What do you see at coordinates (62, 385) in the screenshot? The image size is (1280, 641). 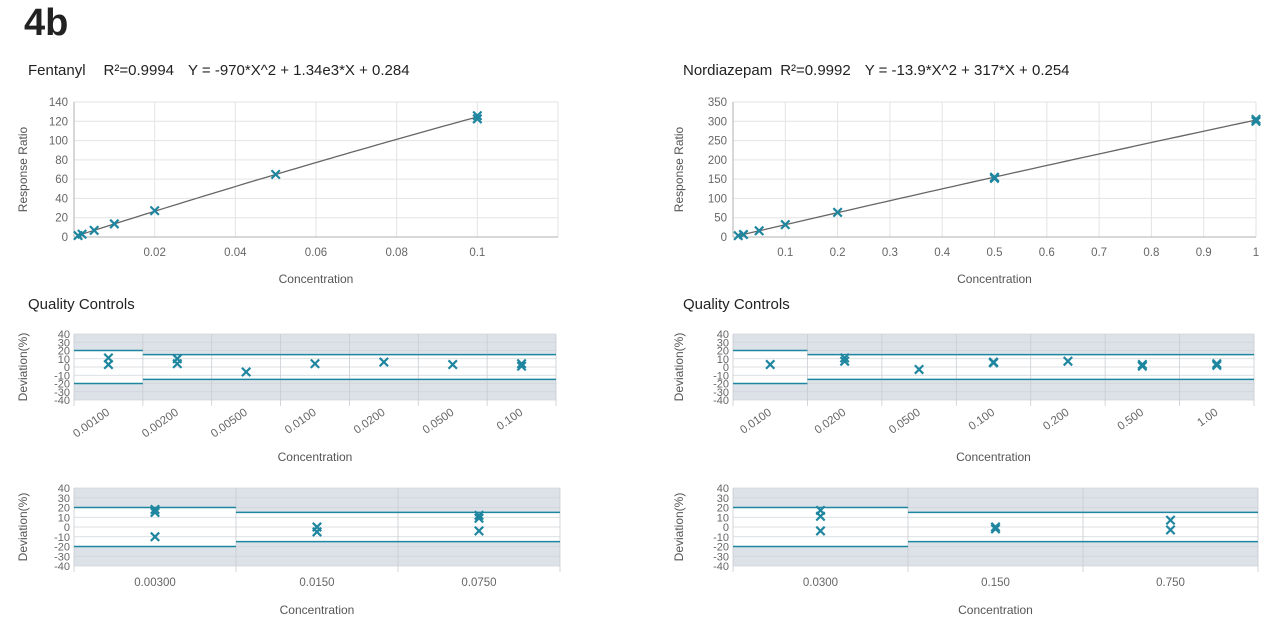 I see `fentanyl-qc-top-ytick-label: -20` at bounding box center [62, 385].